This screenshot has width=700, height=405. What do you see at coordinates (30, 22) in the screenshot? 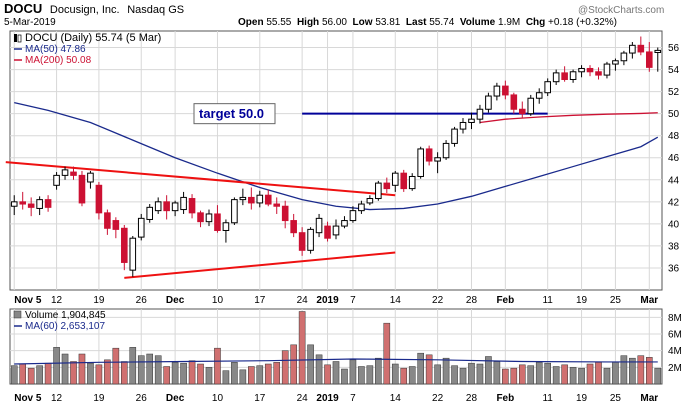
I see `quote-date: 5-Mar-2019` at bounding box center [30, 22].